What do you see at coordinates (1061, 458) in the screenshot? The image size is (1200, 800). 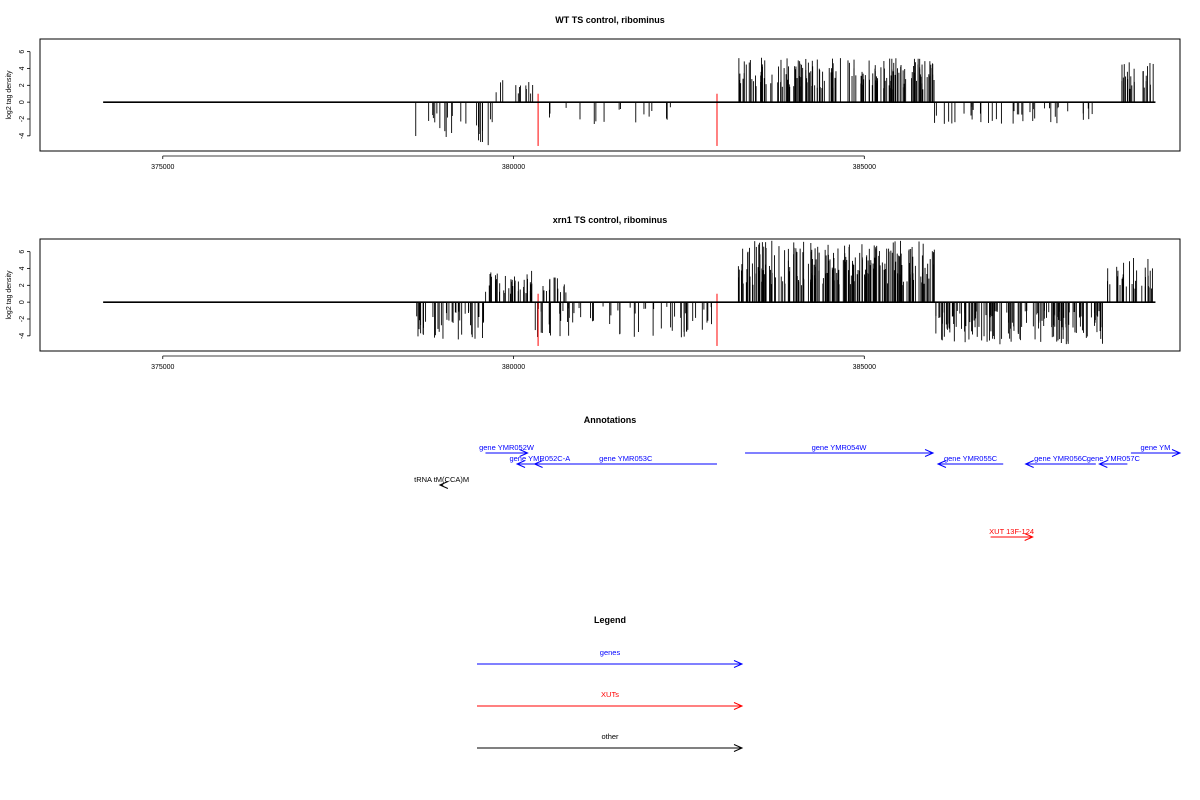 I see `feature-label: gene YMR056C` at bounding box center [1061, 458].